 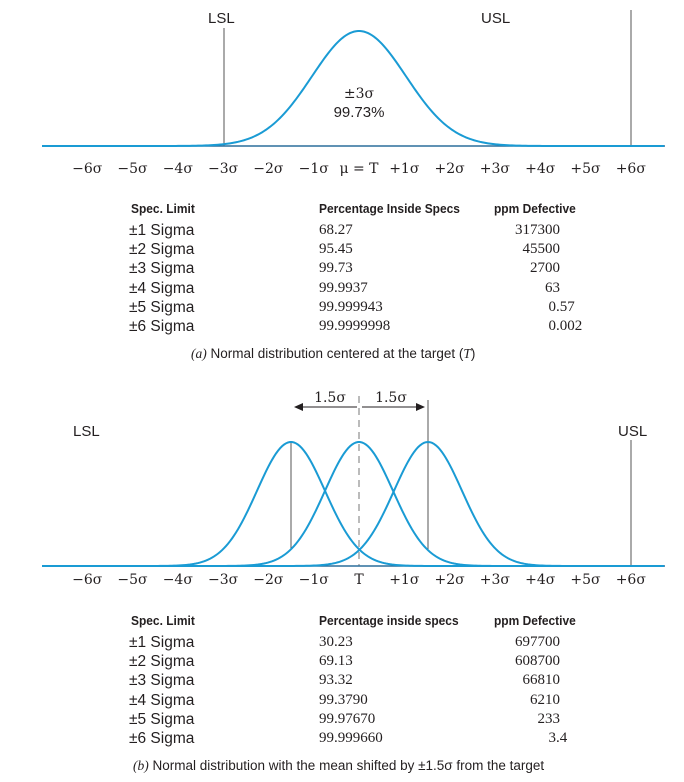 I want to click on cell-ppm: 233, so click(x=549, y=718).